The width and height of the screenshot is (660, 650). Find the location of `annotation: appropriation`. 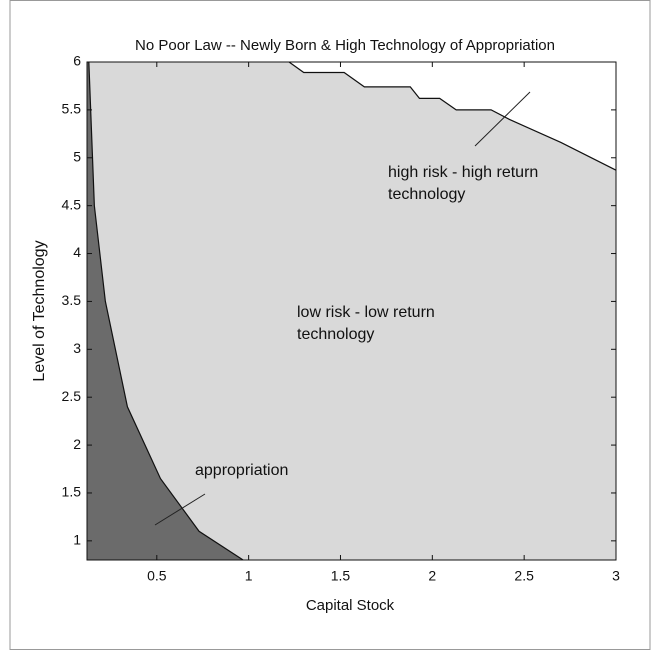

annotation: appropriation is located at coordinates (241, 470).